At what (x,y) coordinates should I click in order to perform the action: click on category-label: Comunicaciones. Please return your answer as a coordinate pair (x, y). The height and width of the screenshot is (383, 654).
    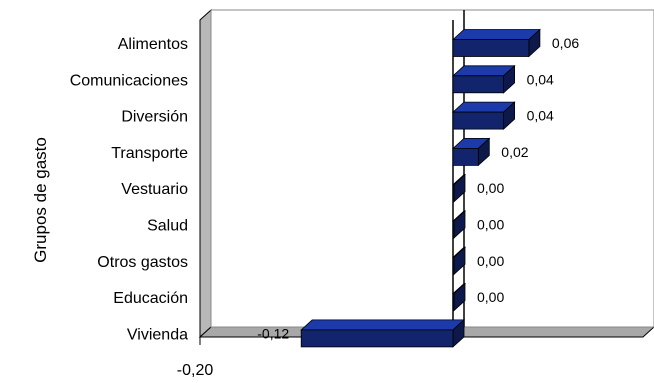
    Looking at the image, I should click on (129, 80).